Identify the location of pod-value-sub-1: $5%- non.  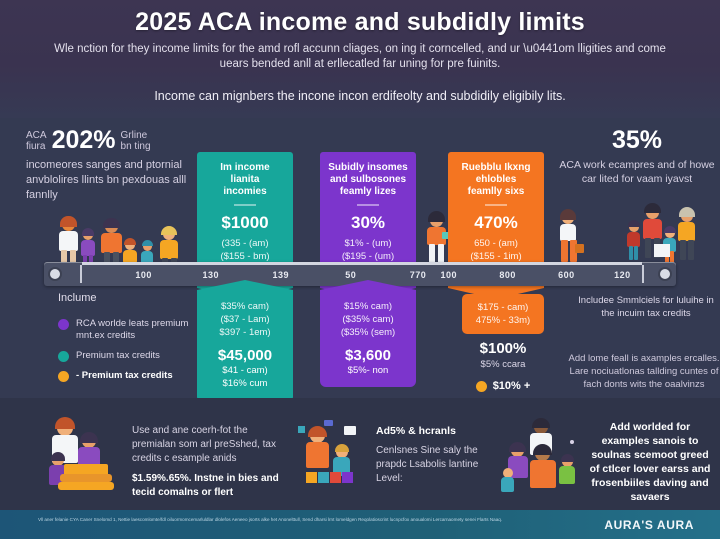
(368, 370).